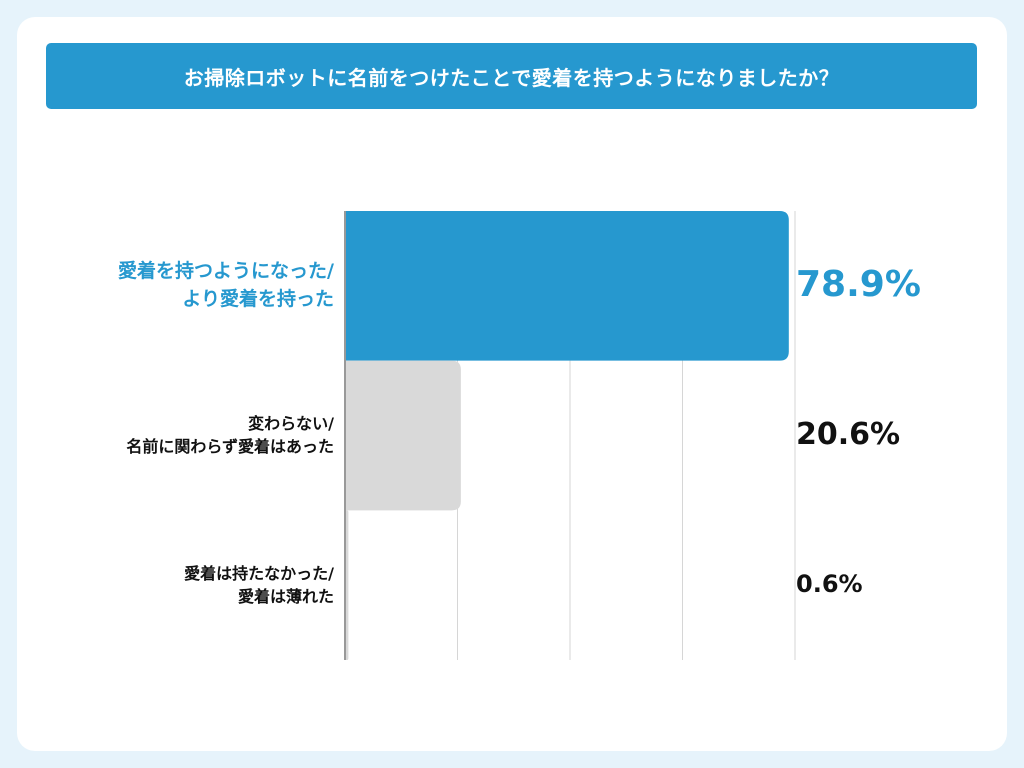 The height and width of the screenshot is (768, 1024). Describe the element at coordinates (226, 271) in the screenshot. I see `category-label-line: 愛着を持つようになった/` at that location.